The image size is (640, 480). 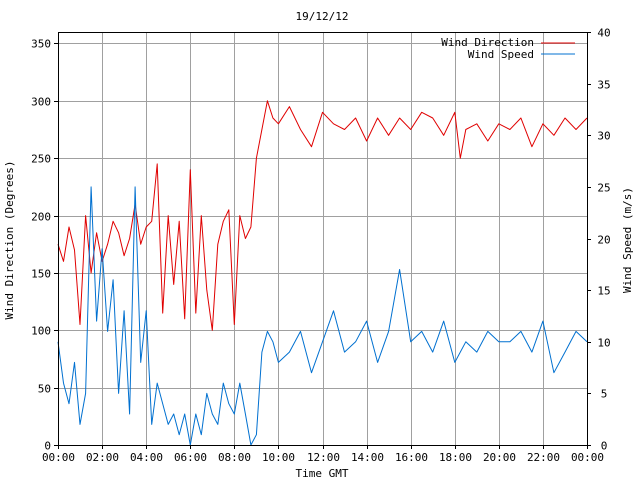 I want to click on y2-tick-label: 35, so click(x=603, y=85).